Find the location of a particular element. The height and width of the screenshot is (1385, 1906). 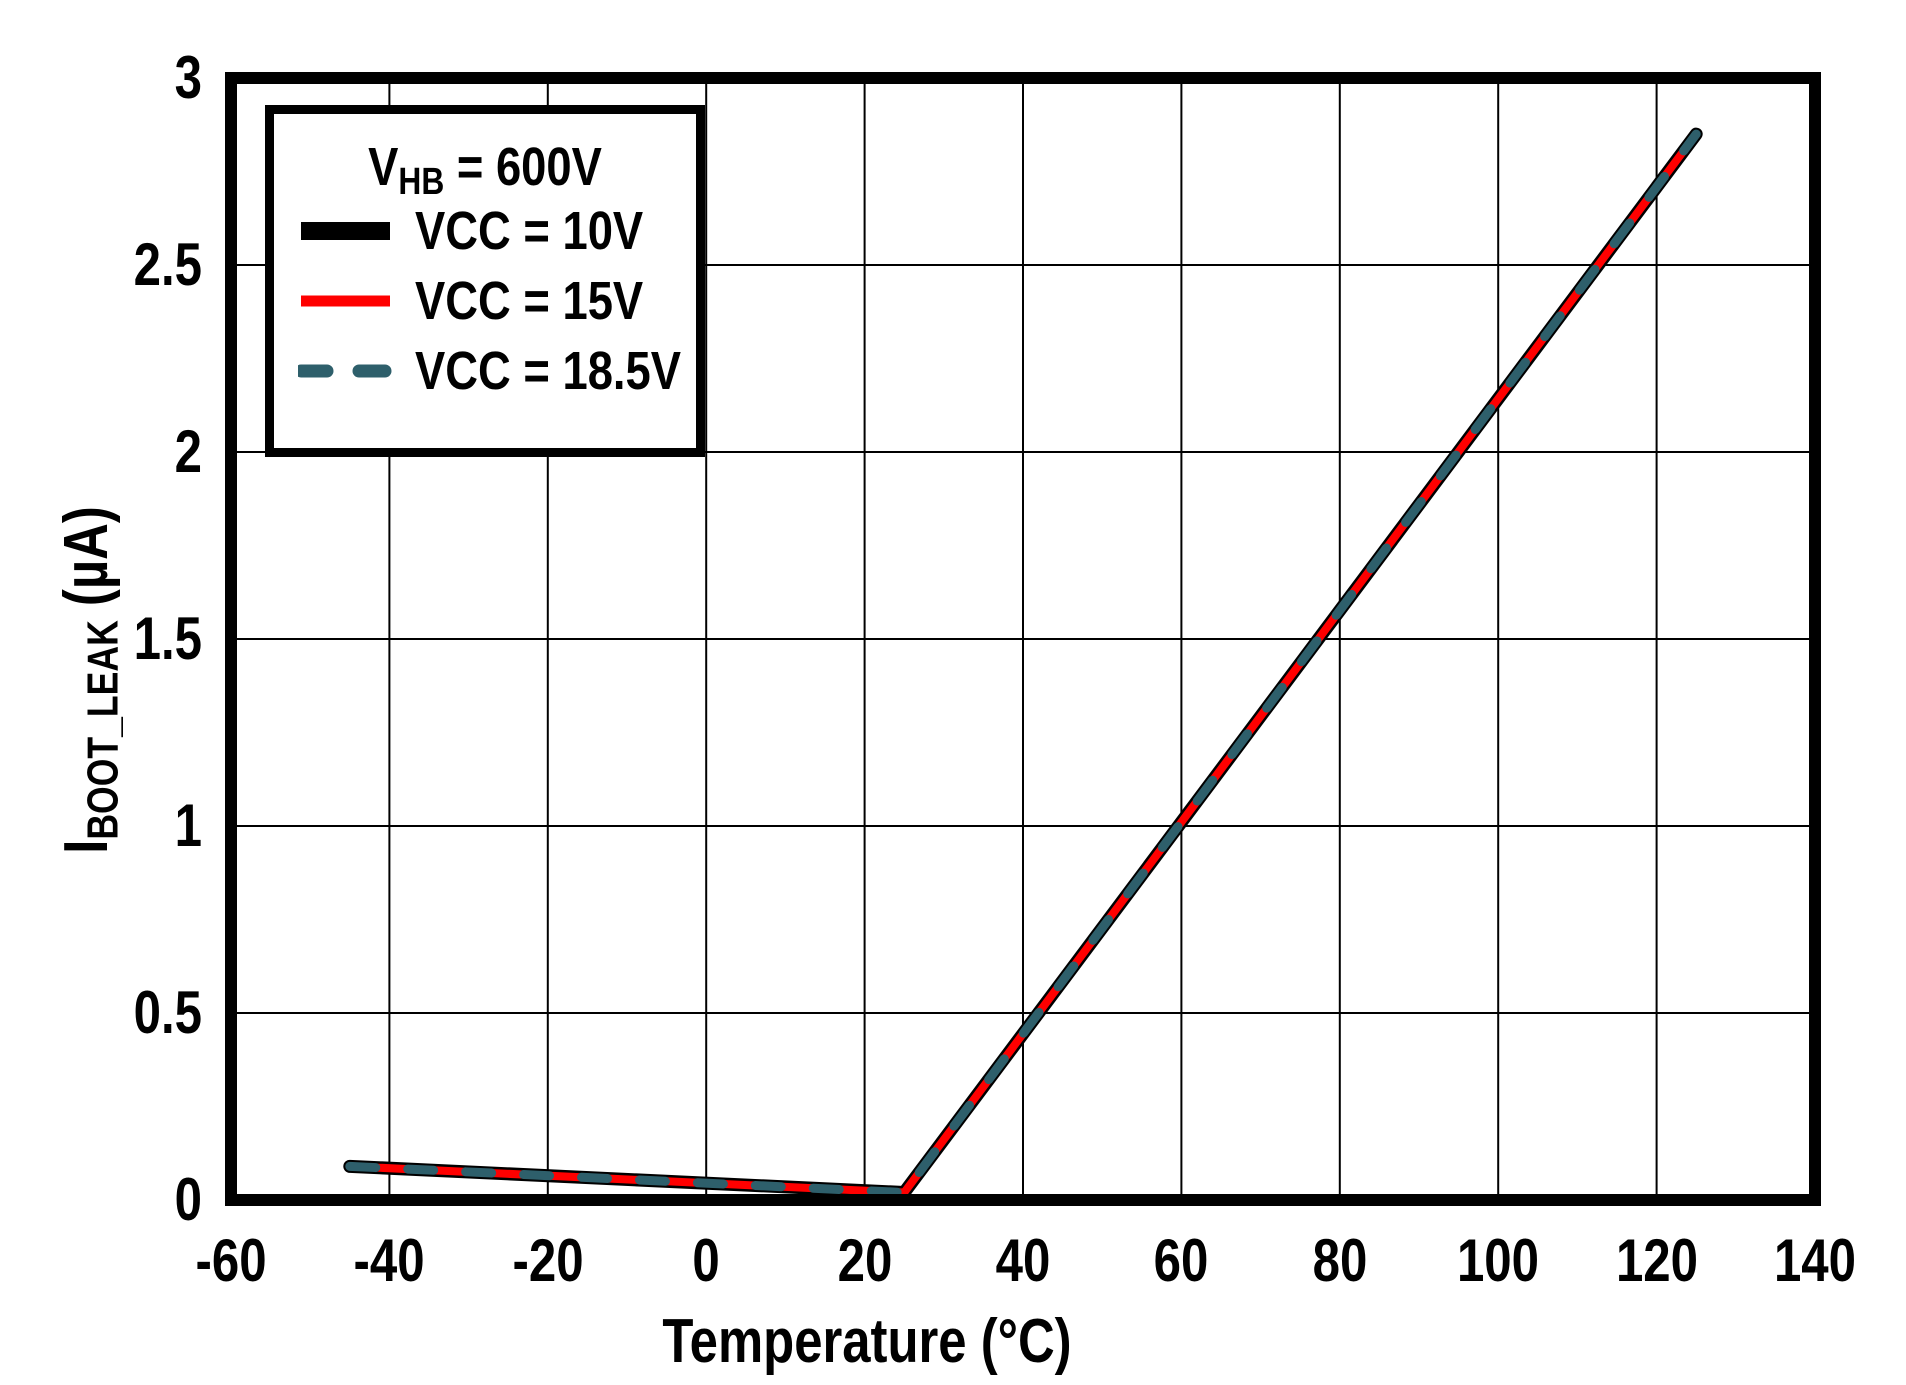

legend-label-vcc-10v: VCC = 10V is located at coordinates (529, 231).